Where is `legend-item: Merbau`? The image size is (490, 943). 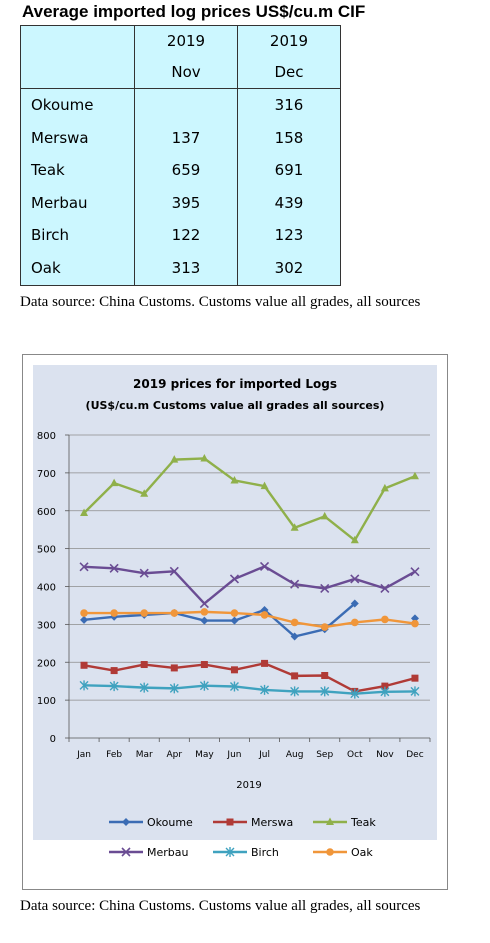 legend-item: Merbau is located at coordinates (148, 852).